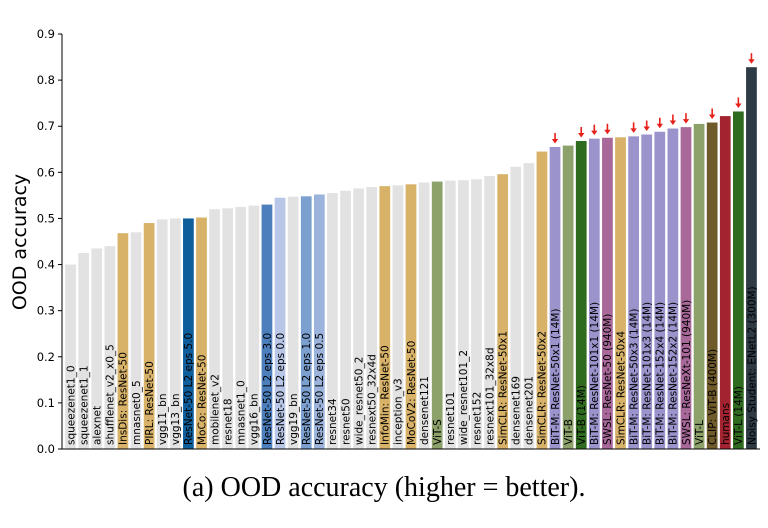  Describe the element at coordinates (556, 377) in the screenshot. I see `bar-label: BiT-M: ResNet-50x1 (14M)` at that location.